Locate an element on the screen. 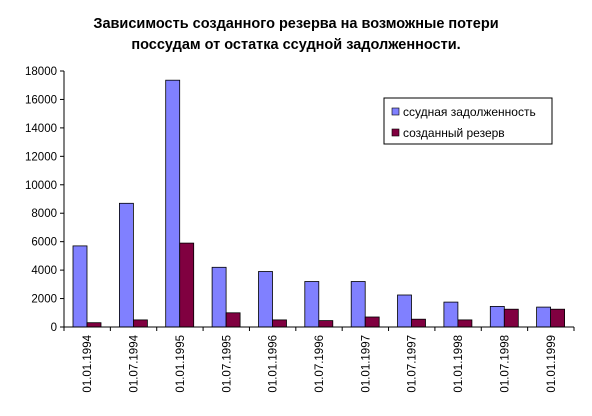 The image size is (592, 416). y-tick-label-9: 18000 is located at coordinates (41, 72).